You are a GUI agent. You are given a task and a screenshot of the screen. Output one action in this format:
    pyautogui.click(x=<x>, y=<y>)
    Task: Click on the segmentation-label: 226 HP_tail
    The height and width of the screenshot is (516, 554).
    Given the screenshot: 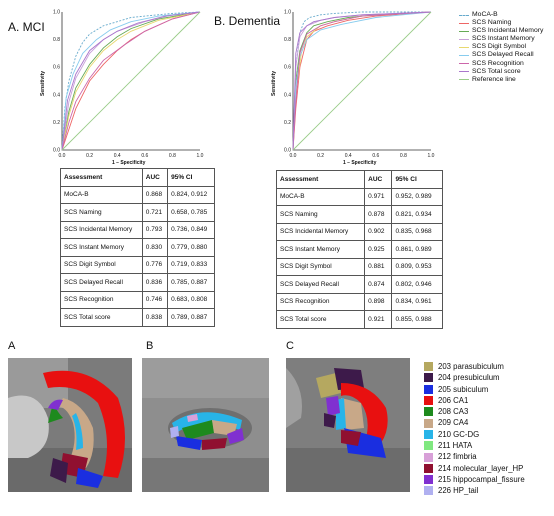 What is the action you would take?
    pyautogui.click(x=458, y=491)
    